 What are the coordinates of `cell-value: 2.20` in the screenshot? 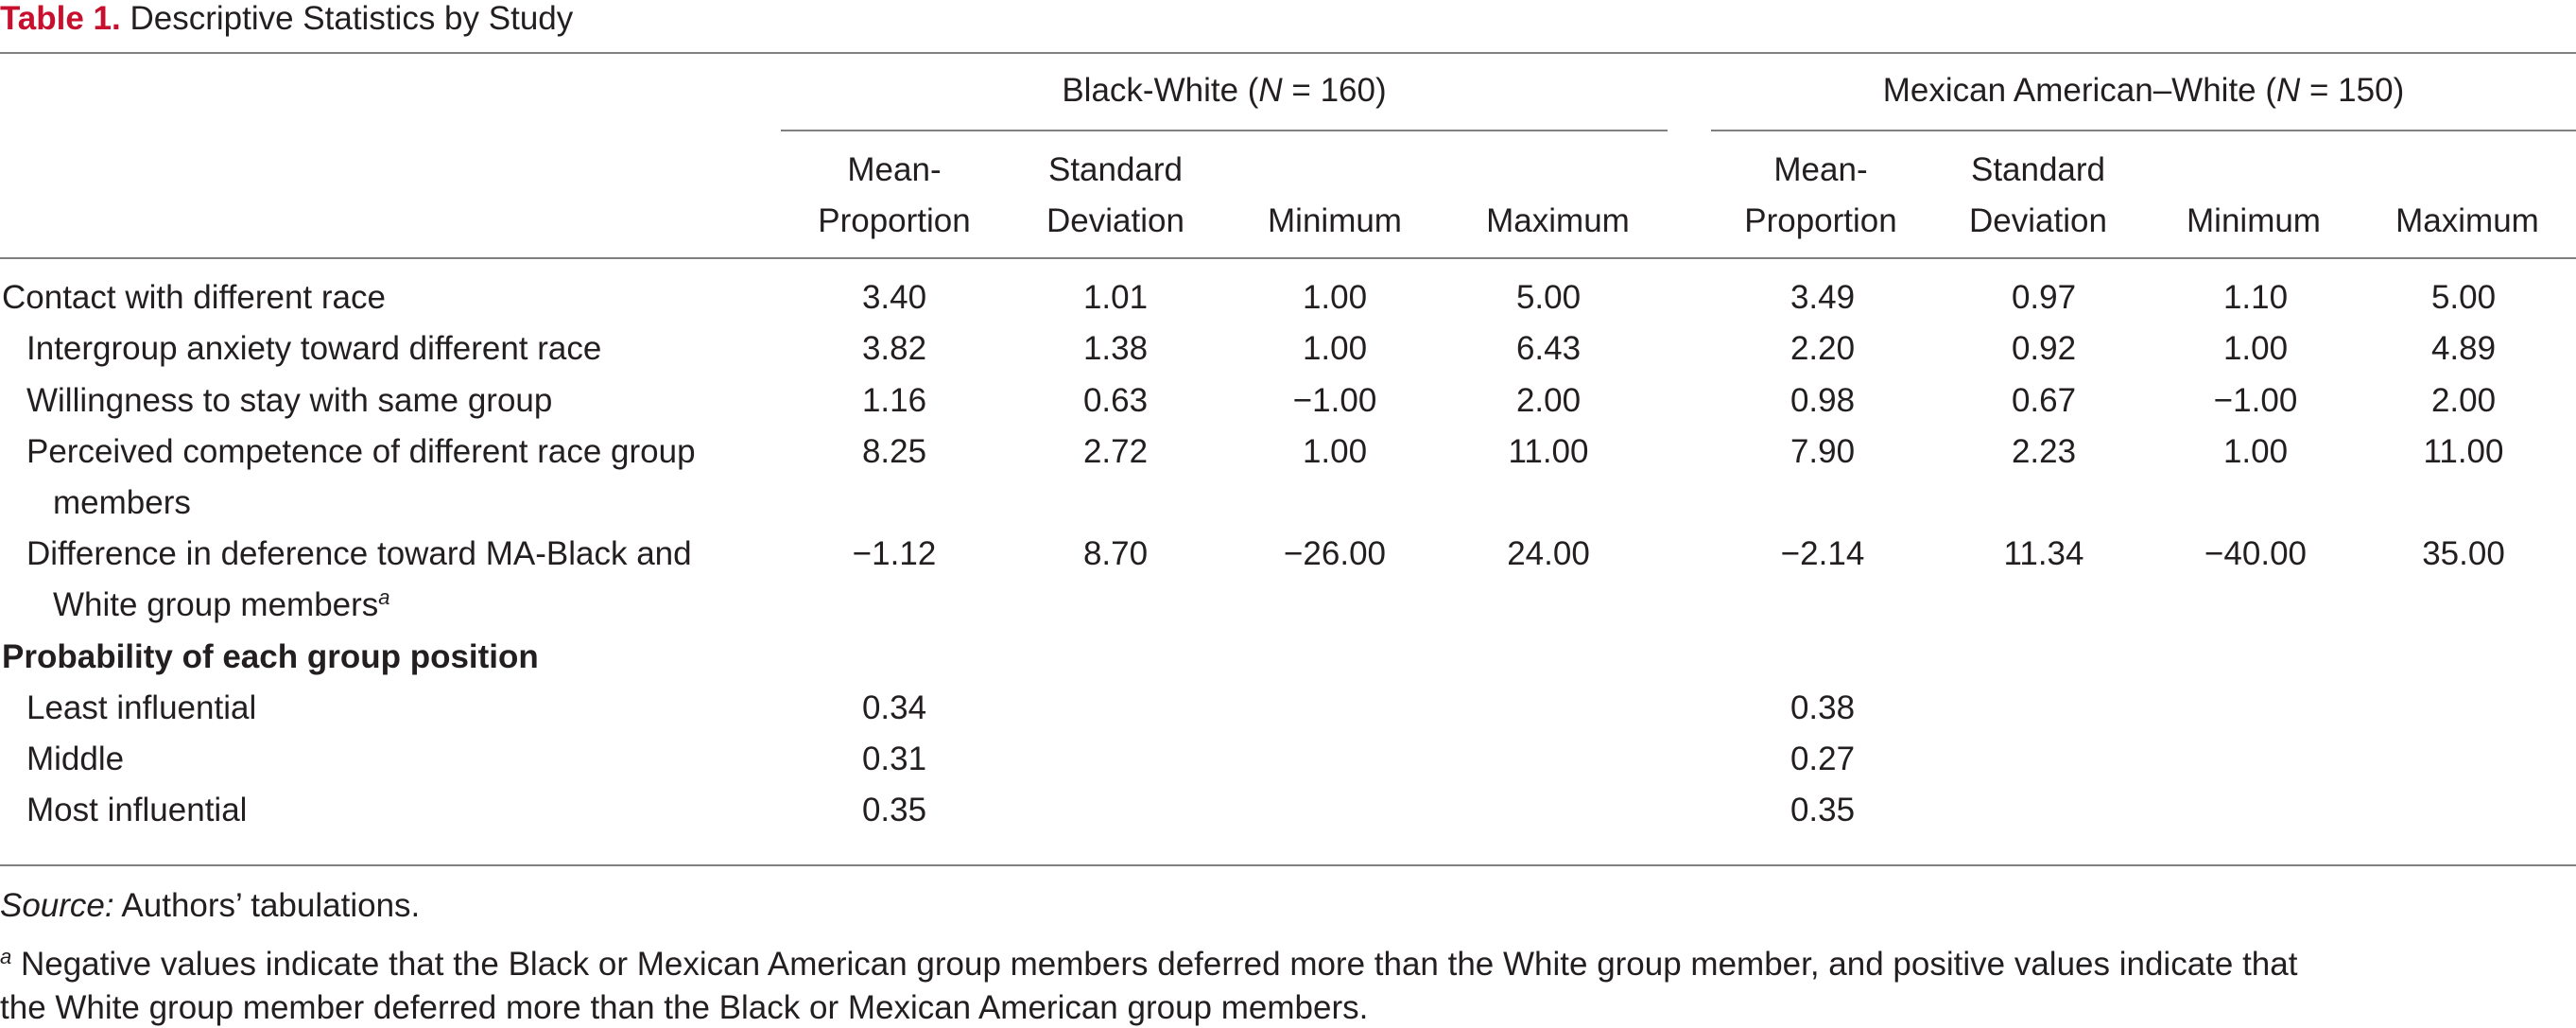 It's located at (1822, 348).